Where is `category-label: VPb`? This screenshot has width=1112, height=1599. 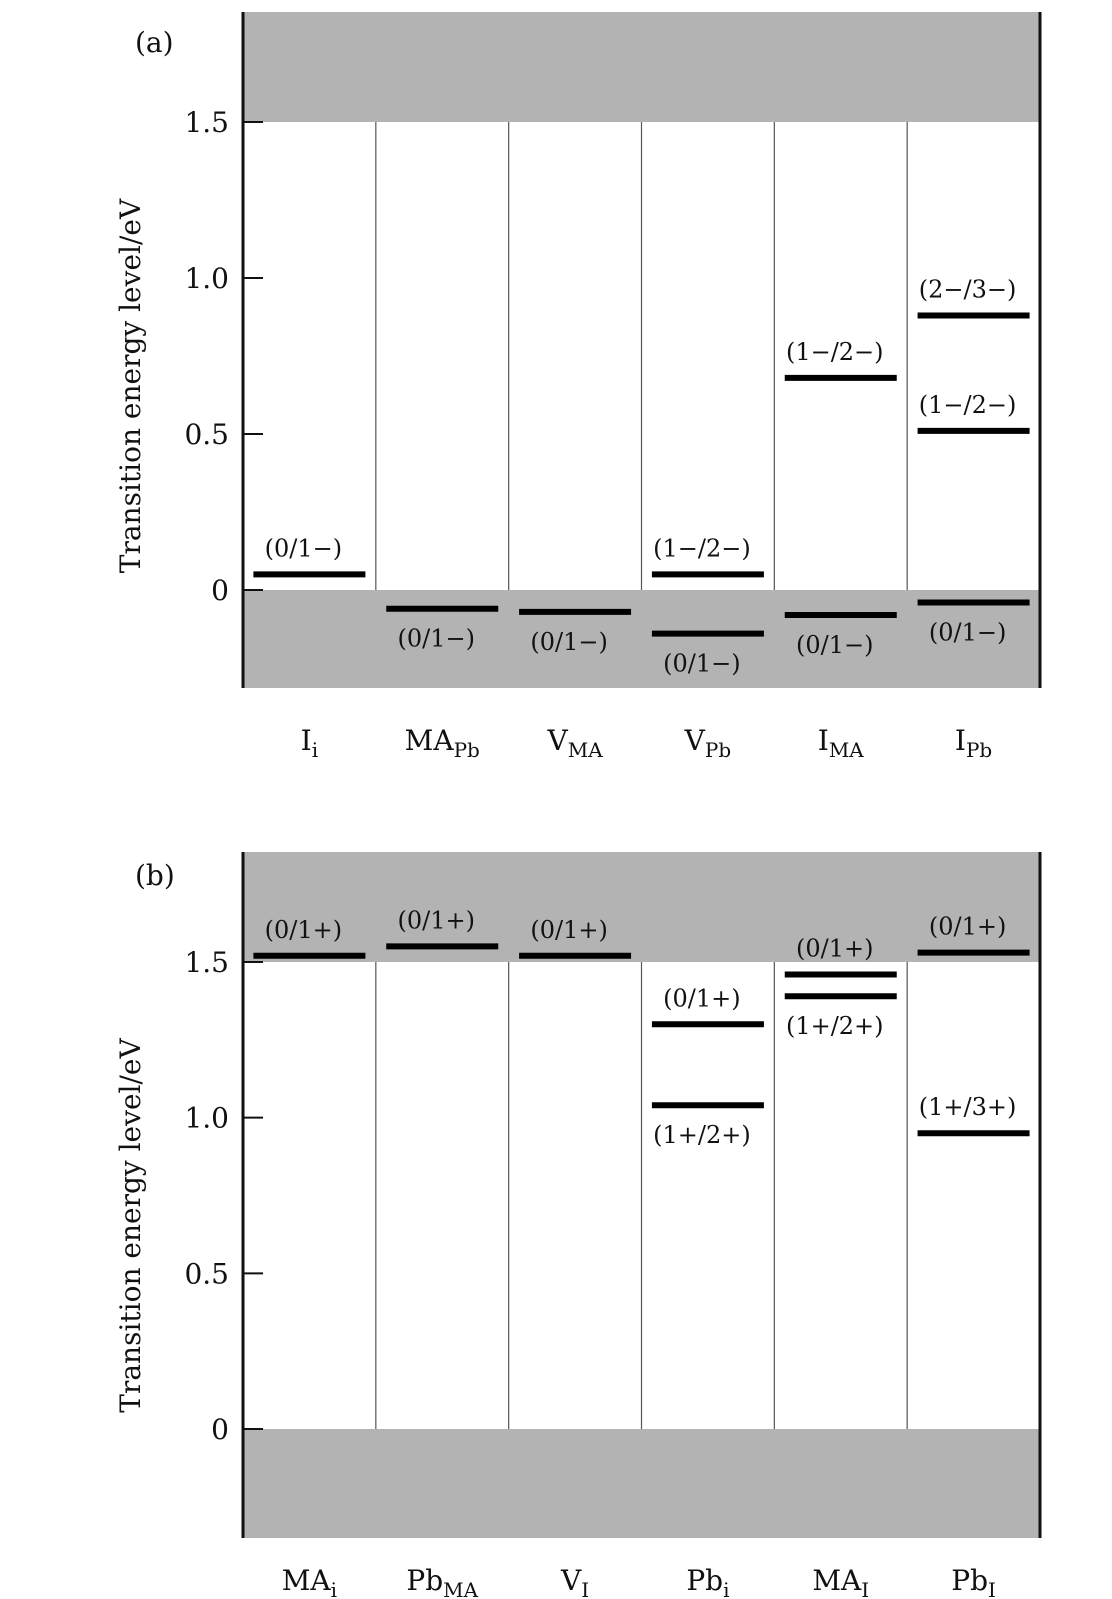 category-label: VPb is located at coordinates (708, 743).